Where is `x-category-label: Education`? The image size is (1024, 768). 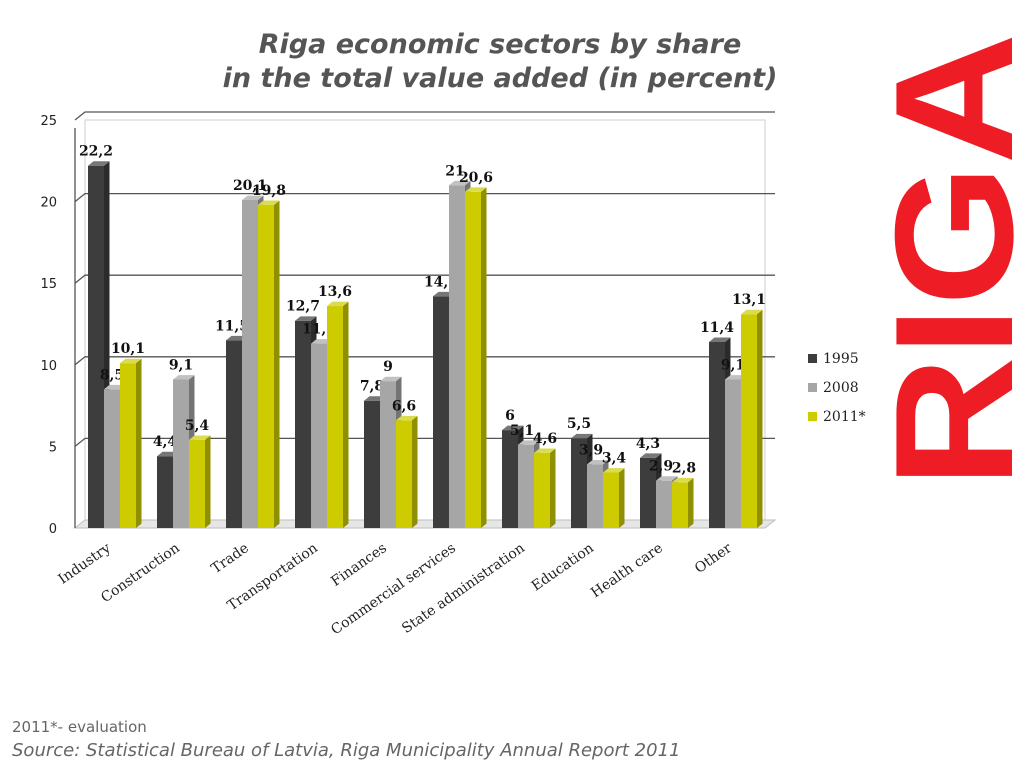
x-category-label: Education is located at coordinates (563, 567).